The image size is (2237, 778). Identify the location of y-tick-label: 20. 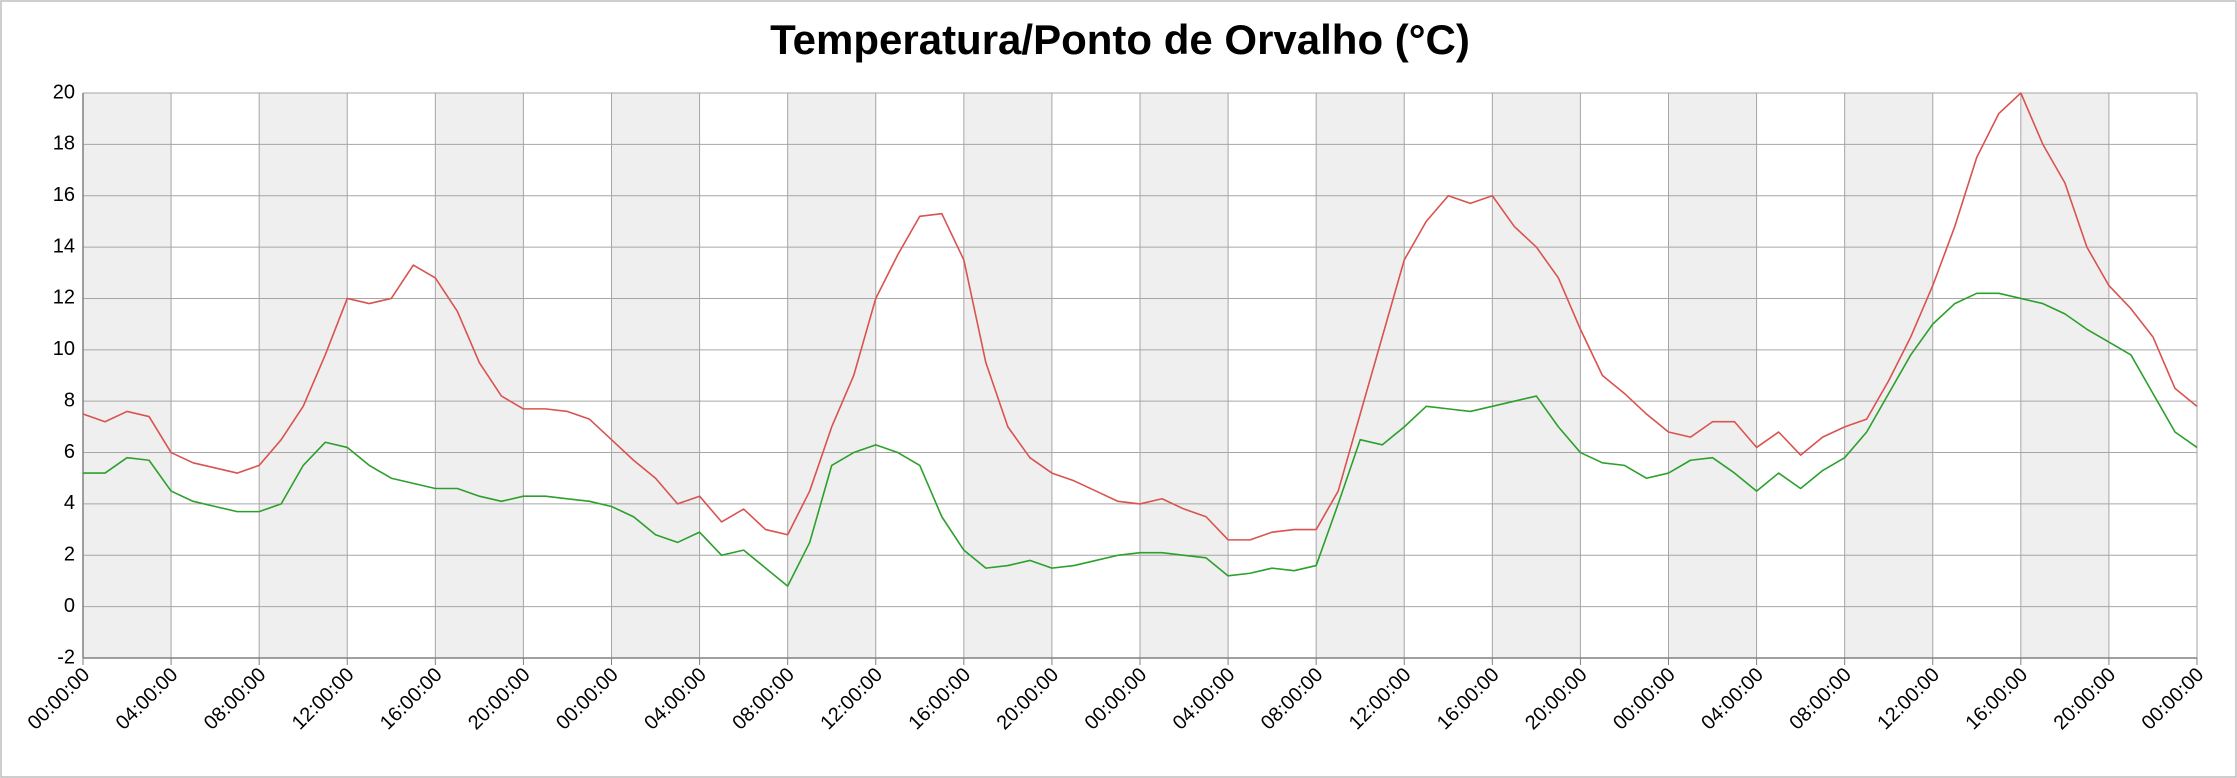
(64, 92).